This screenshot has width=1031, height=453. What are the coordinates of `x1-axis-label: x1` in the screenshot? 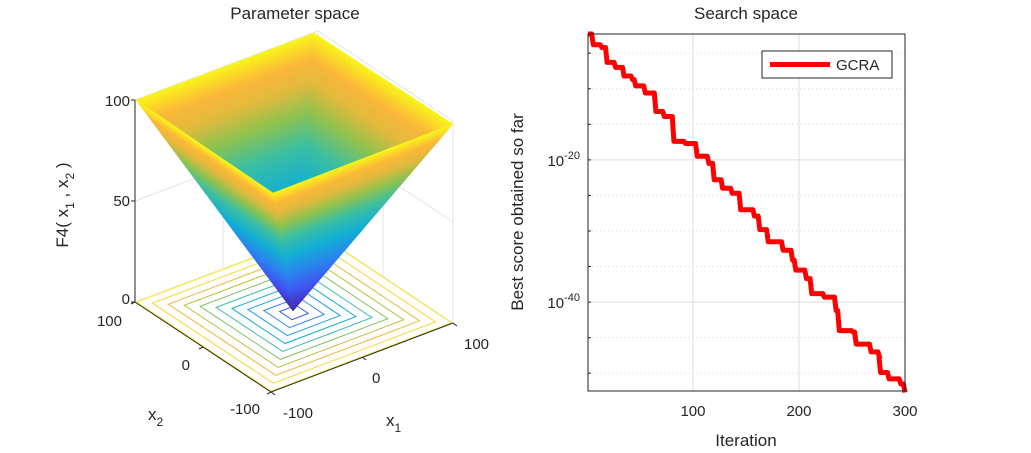 It's located at (394, 423).